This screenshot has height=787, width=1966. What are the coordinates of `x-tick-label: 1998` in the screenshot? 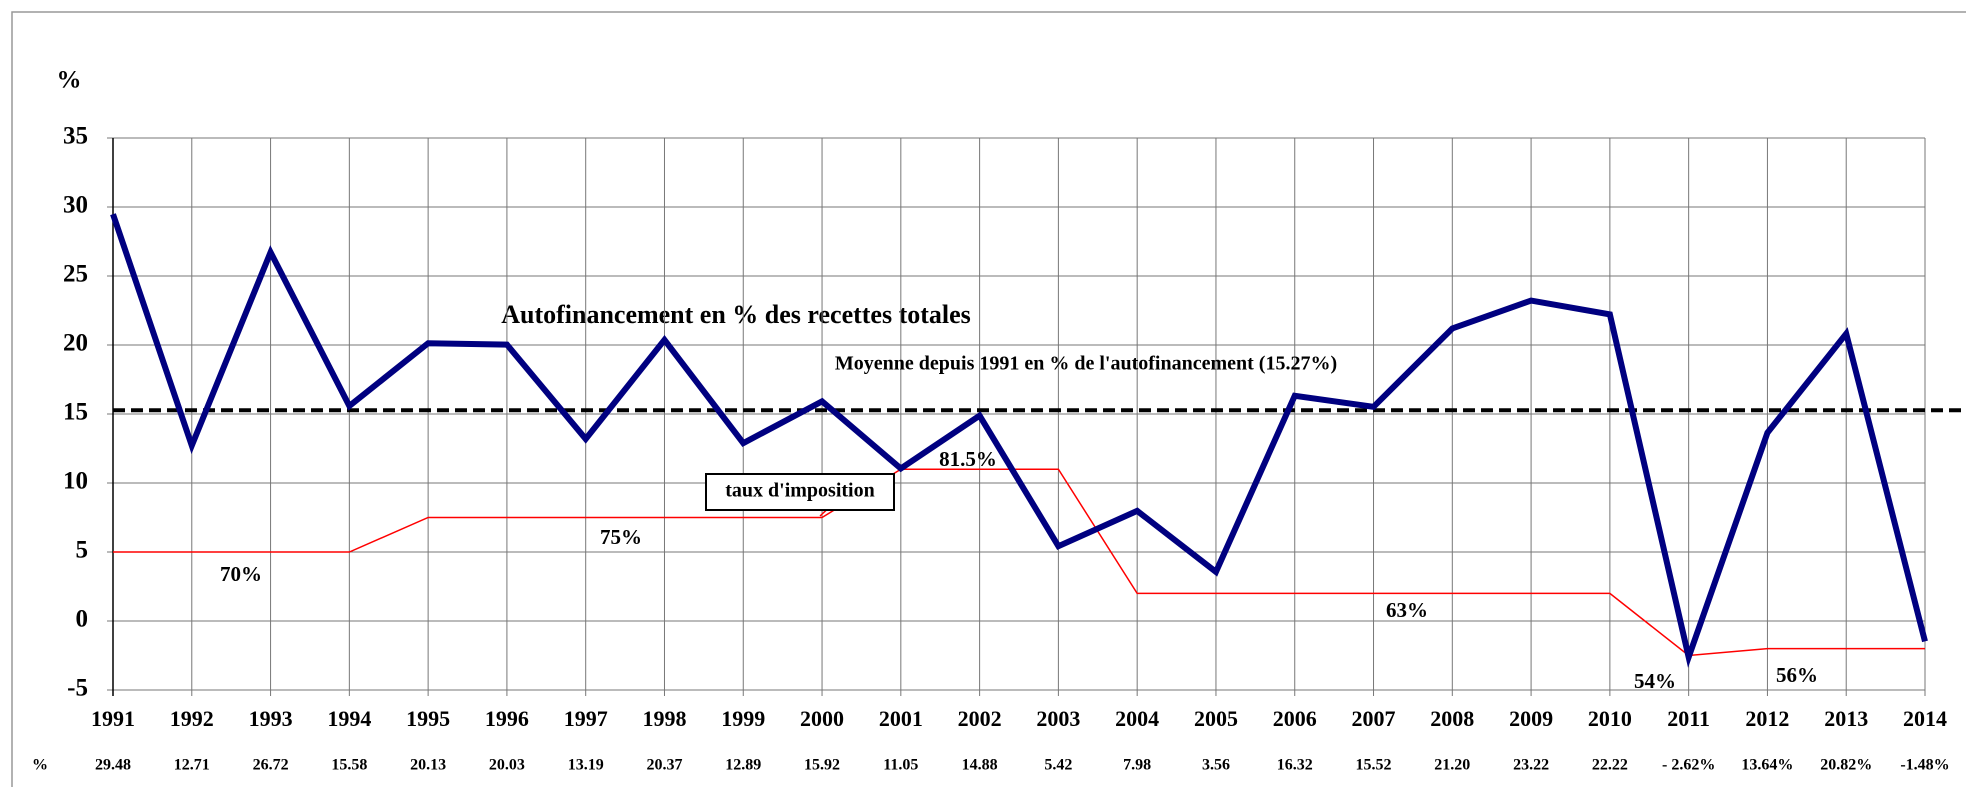 It's located at (664, 718).